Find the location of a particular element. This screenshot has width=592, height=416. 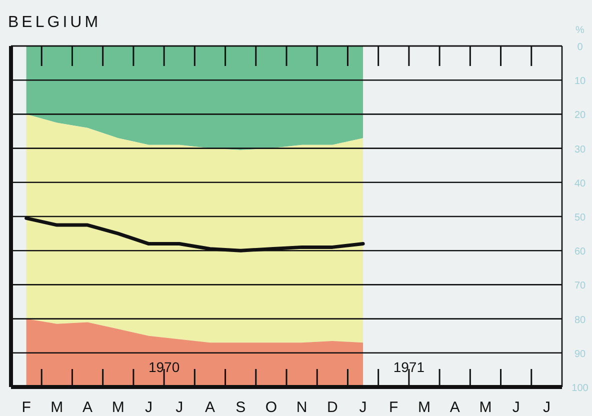

y-tick-label: 60 is located at coordinates (580, 252).